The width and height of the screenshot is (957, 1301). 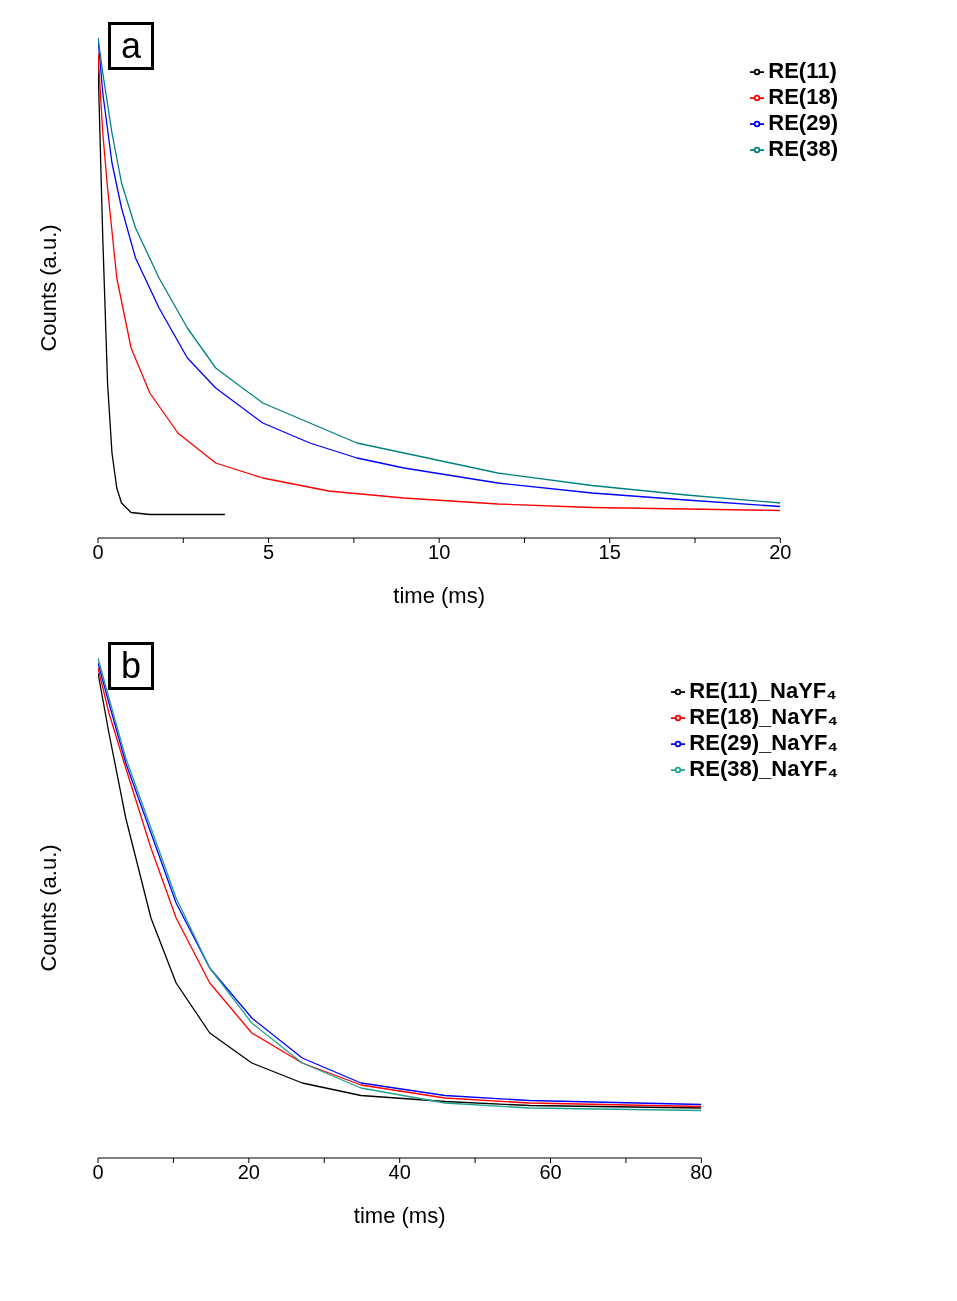 I want to click on legend-label: RE(18)_NaYF₄, so click(x=763, y=716).